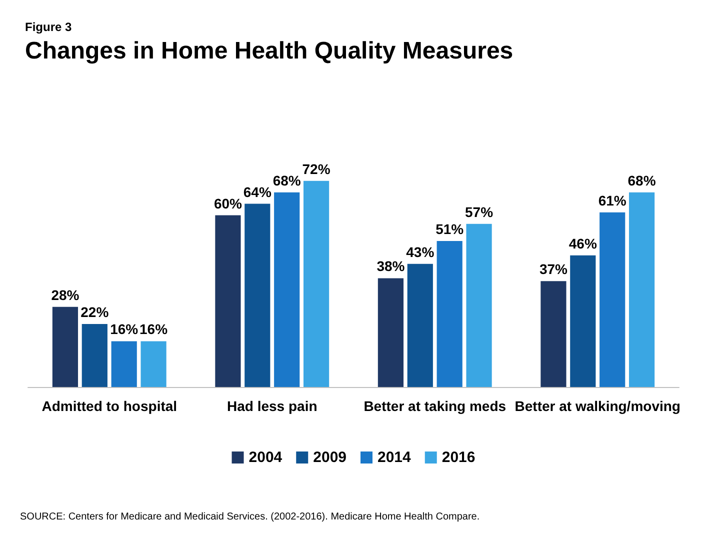 Image resolution: width=707 pixels, height=540 pixels. I want to click on x-tick-label: Better at taking meds, so click(435, 406).